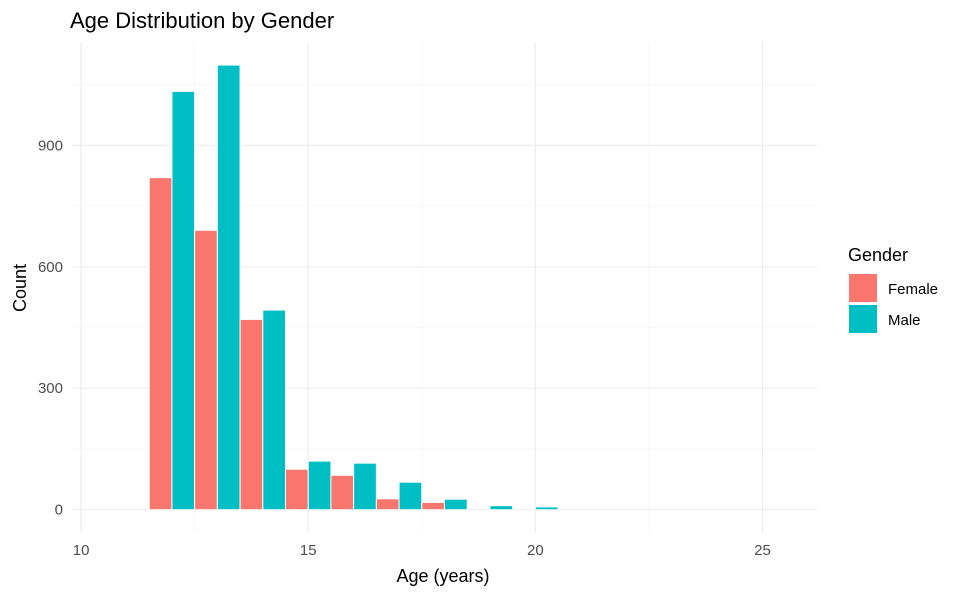 The width and height of the screenshot is (962, 594). I want to click on y-tick-label: 600, so click(50, 267).